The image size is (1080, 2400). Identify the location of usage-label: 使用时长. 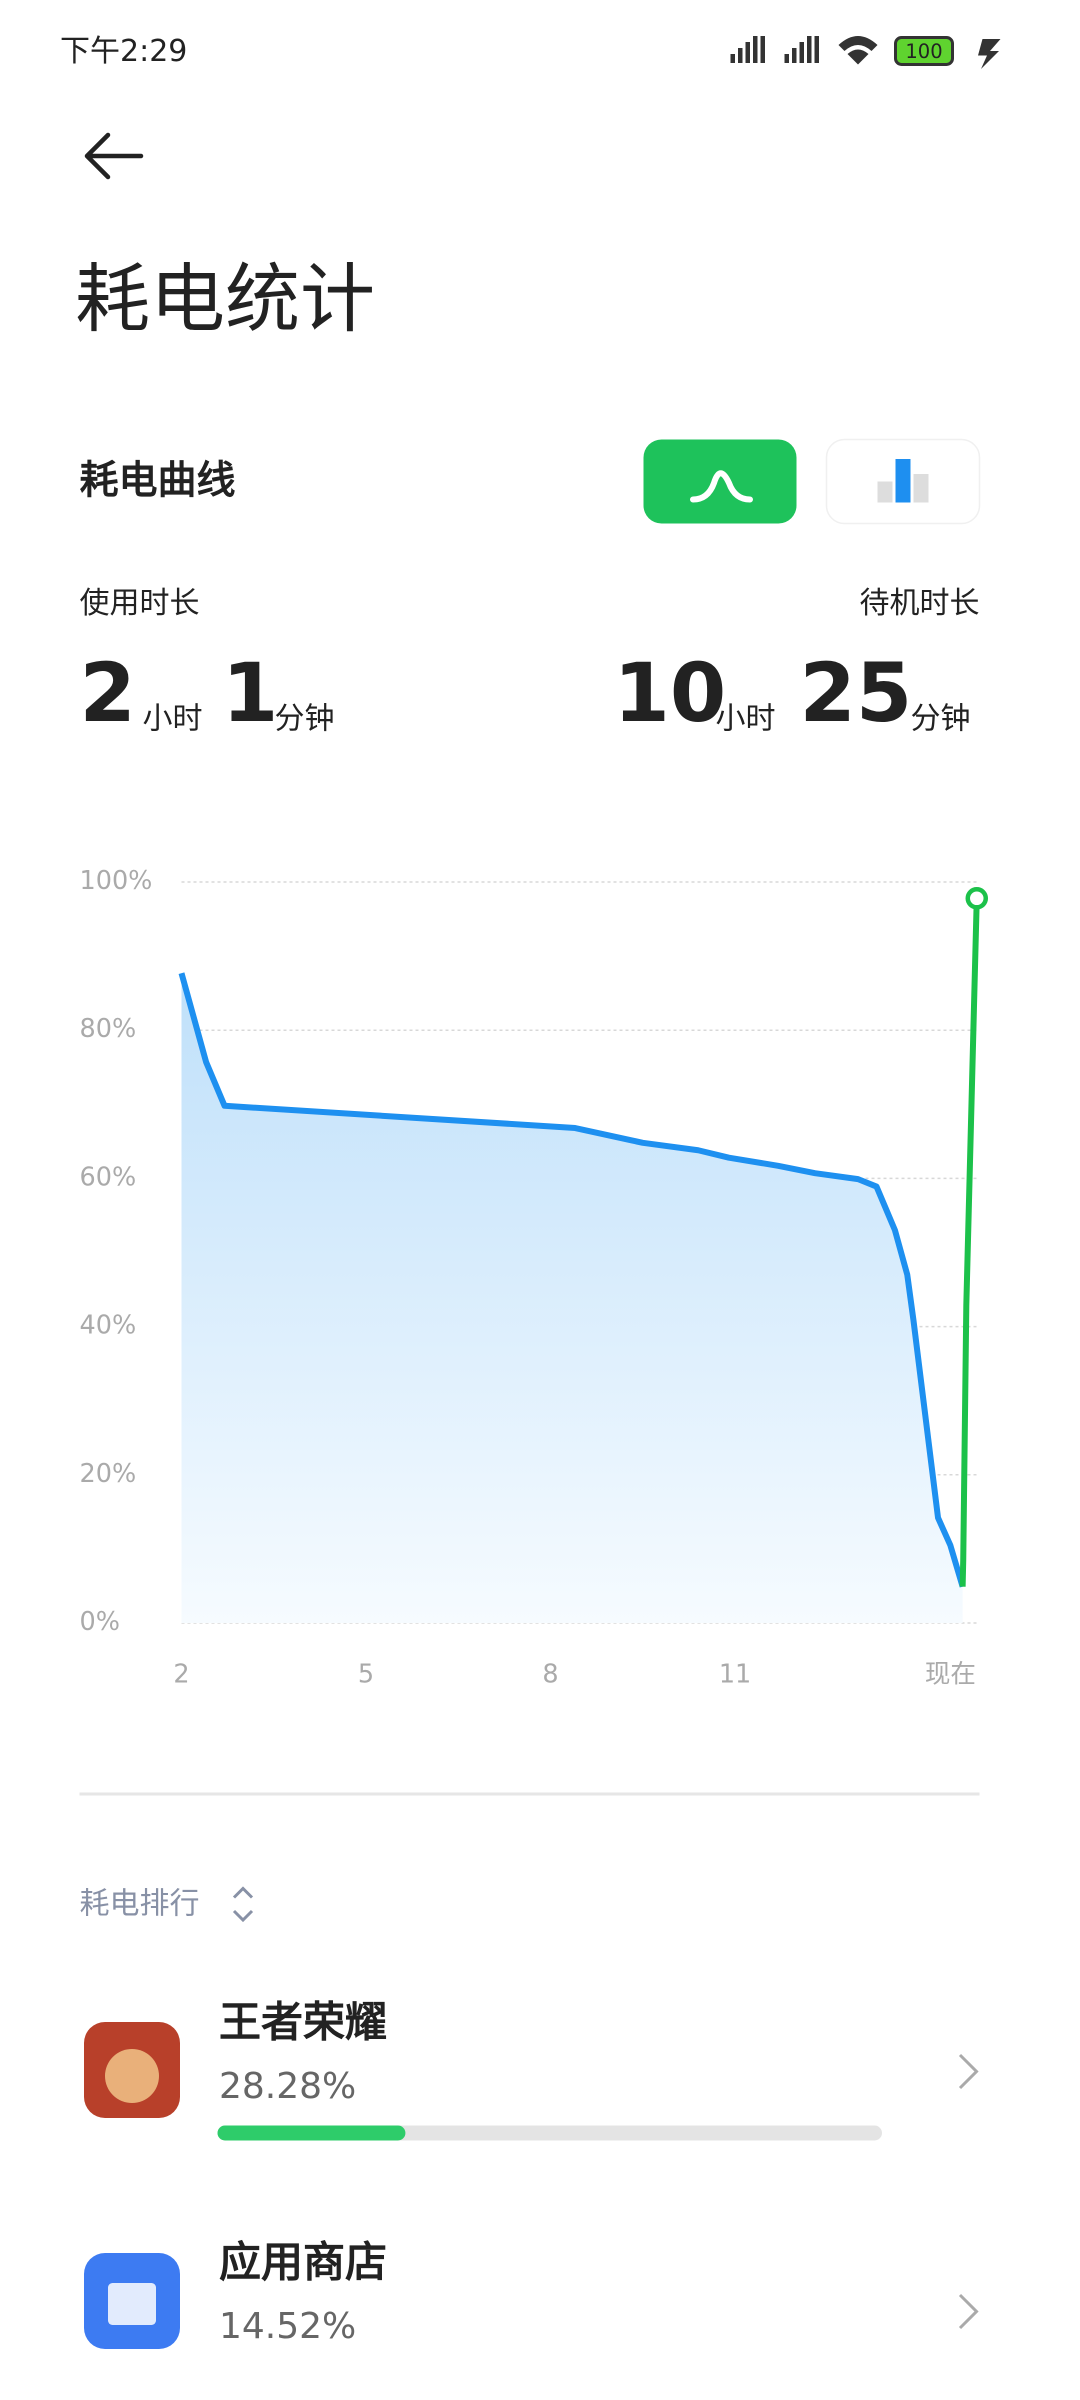
(140, 603).